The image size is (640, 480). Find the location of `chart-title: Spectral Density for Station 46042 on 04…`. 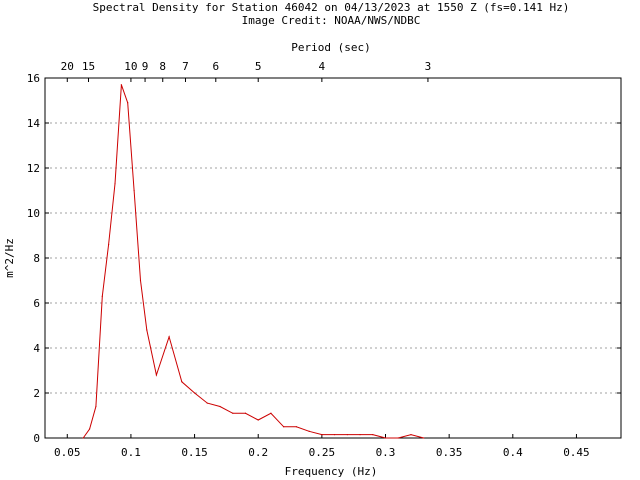

chart-title: Spectral Density for Station 46042 on 04… is located at coordinates (331, 7).